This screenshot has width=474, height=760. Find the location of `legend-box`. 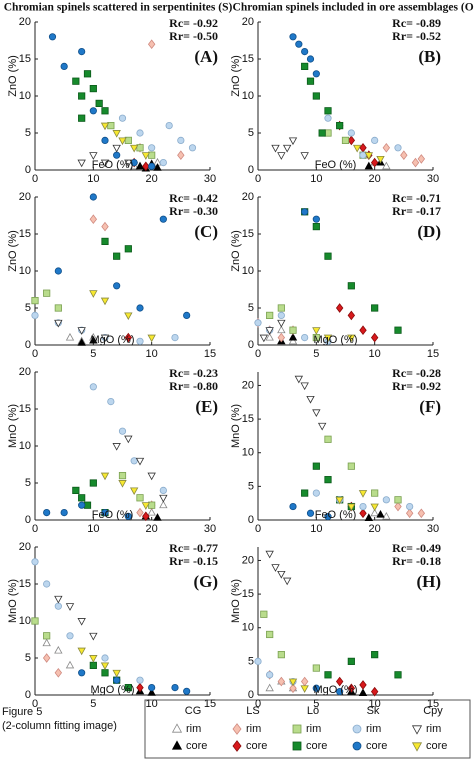

legend-box is located at coordinates (307, 729).